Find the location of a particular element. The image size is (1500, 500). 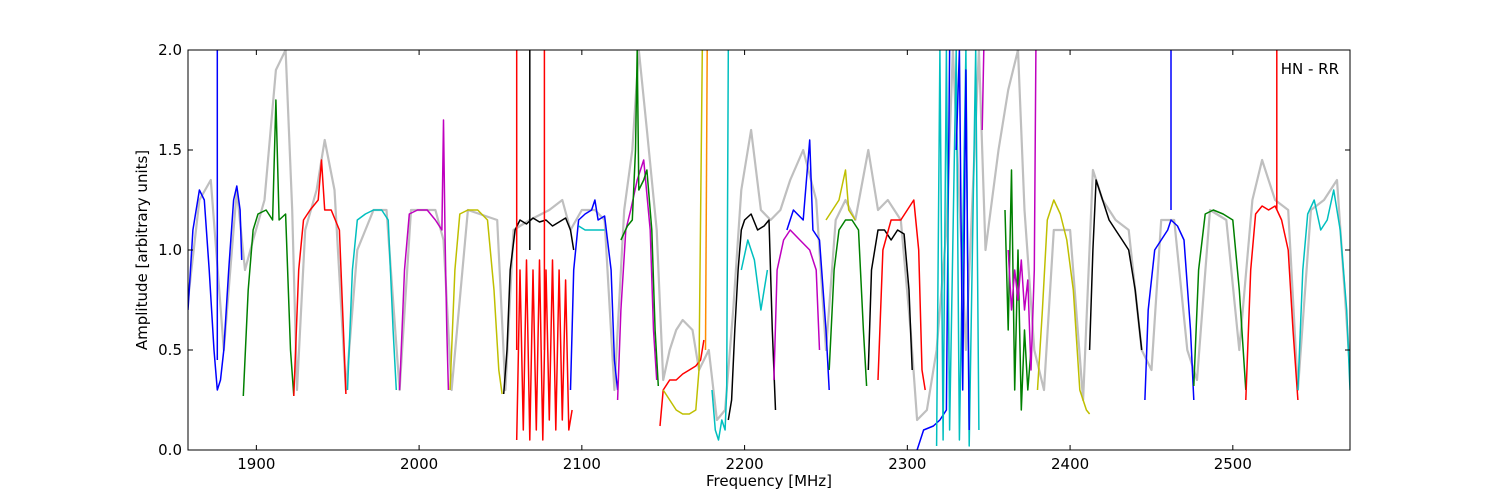

y-tick-label: 0.5 is located at coordinates (170, 350).